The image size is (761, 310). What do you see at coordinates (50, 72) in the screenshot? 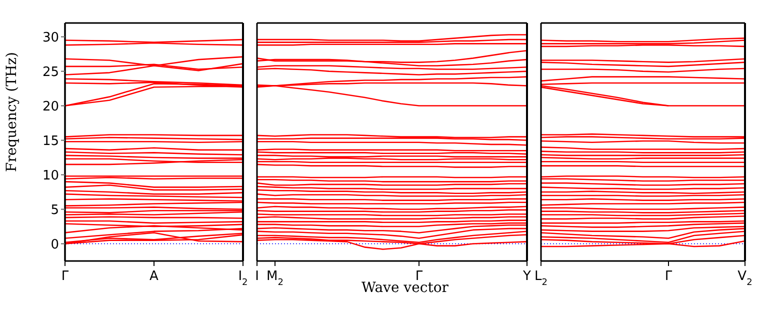
I see `y-tick-label: 25` at bounding box center [50, 72].